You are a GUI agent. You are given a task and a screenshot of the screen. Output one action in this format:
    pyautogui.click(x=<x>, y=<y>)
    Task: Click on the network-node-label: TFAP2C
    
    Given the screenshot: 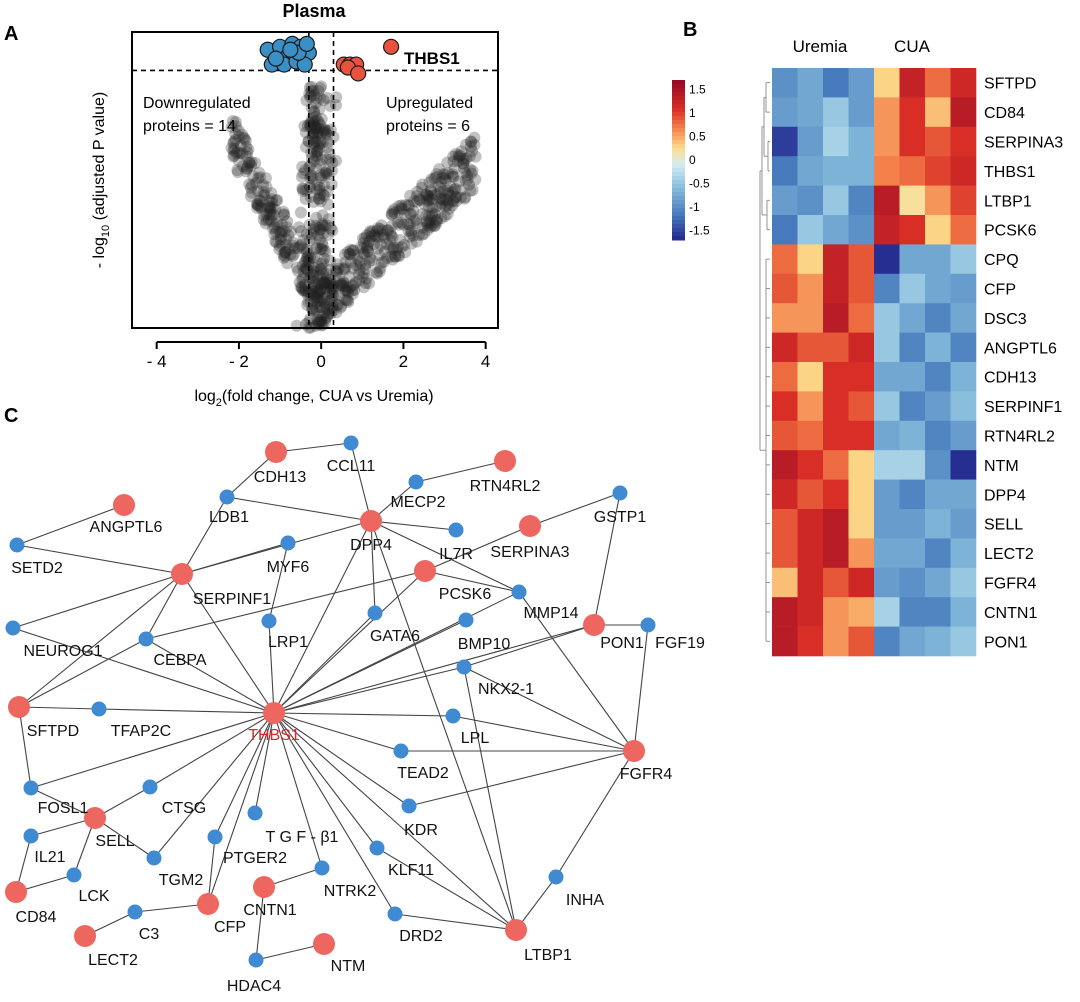 What is the action you would take?
    pyautogui.click(x=141, y=731)
    